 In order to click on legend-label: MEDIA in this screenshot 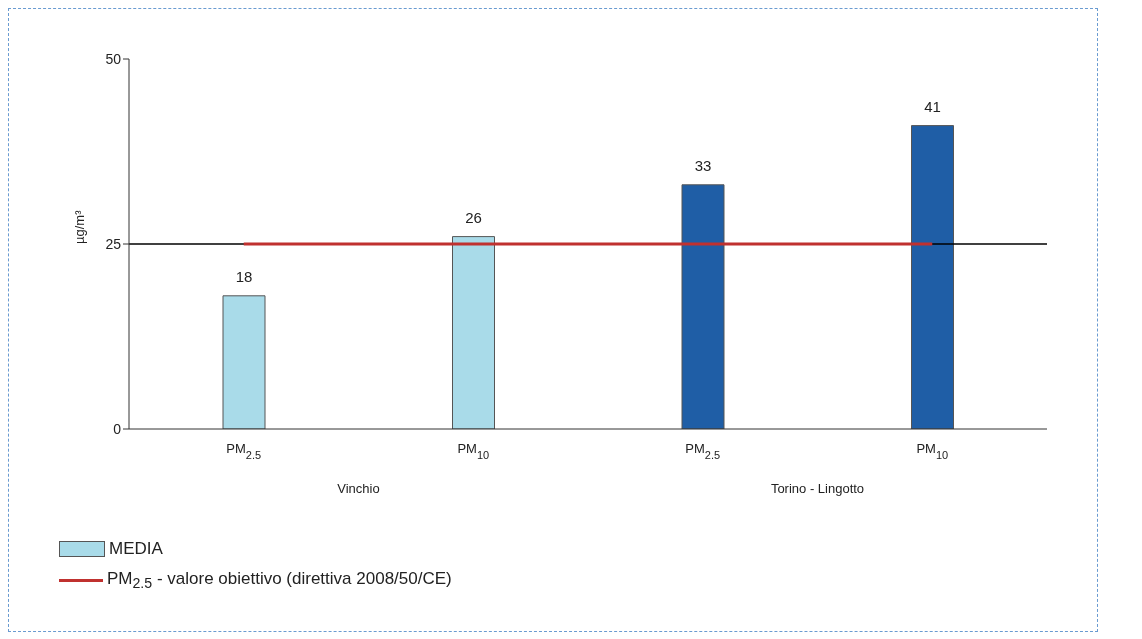, I will do `click(136, 549)`.